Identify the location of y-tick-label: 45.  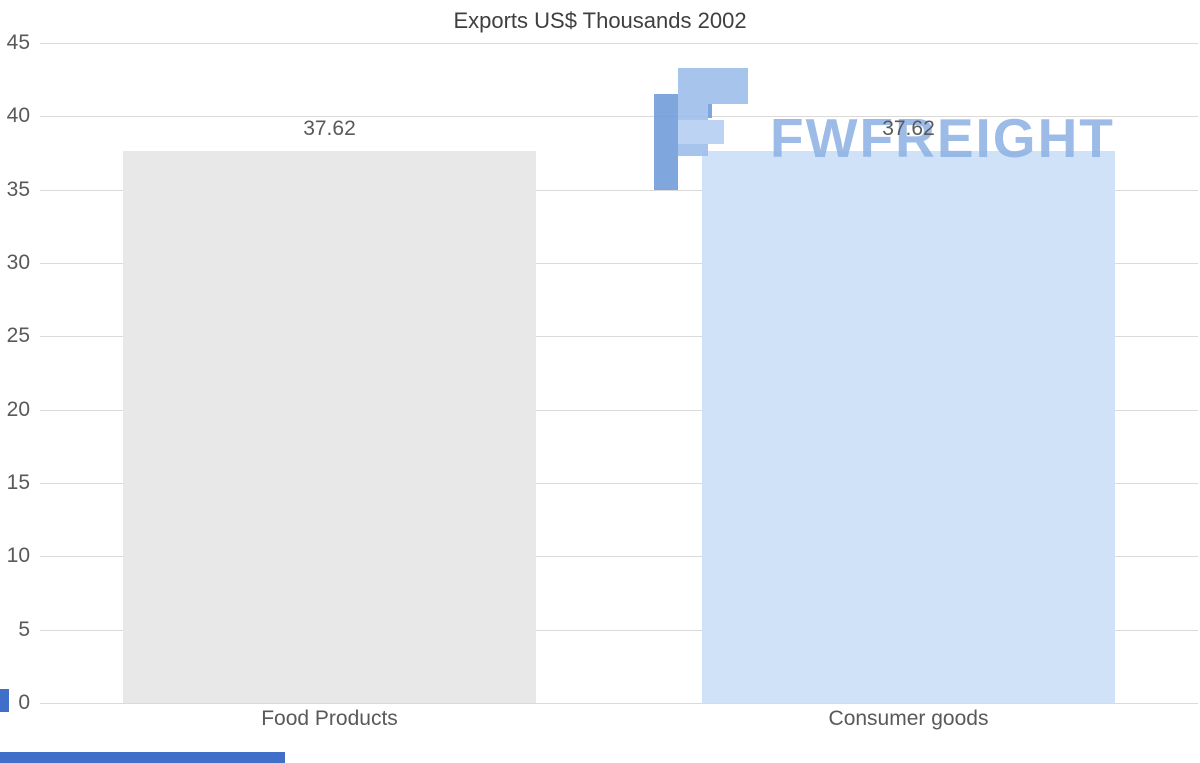
(18, 42).